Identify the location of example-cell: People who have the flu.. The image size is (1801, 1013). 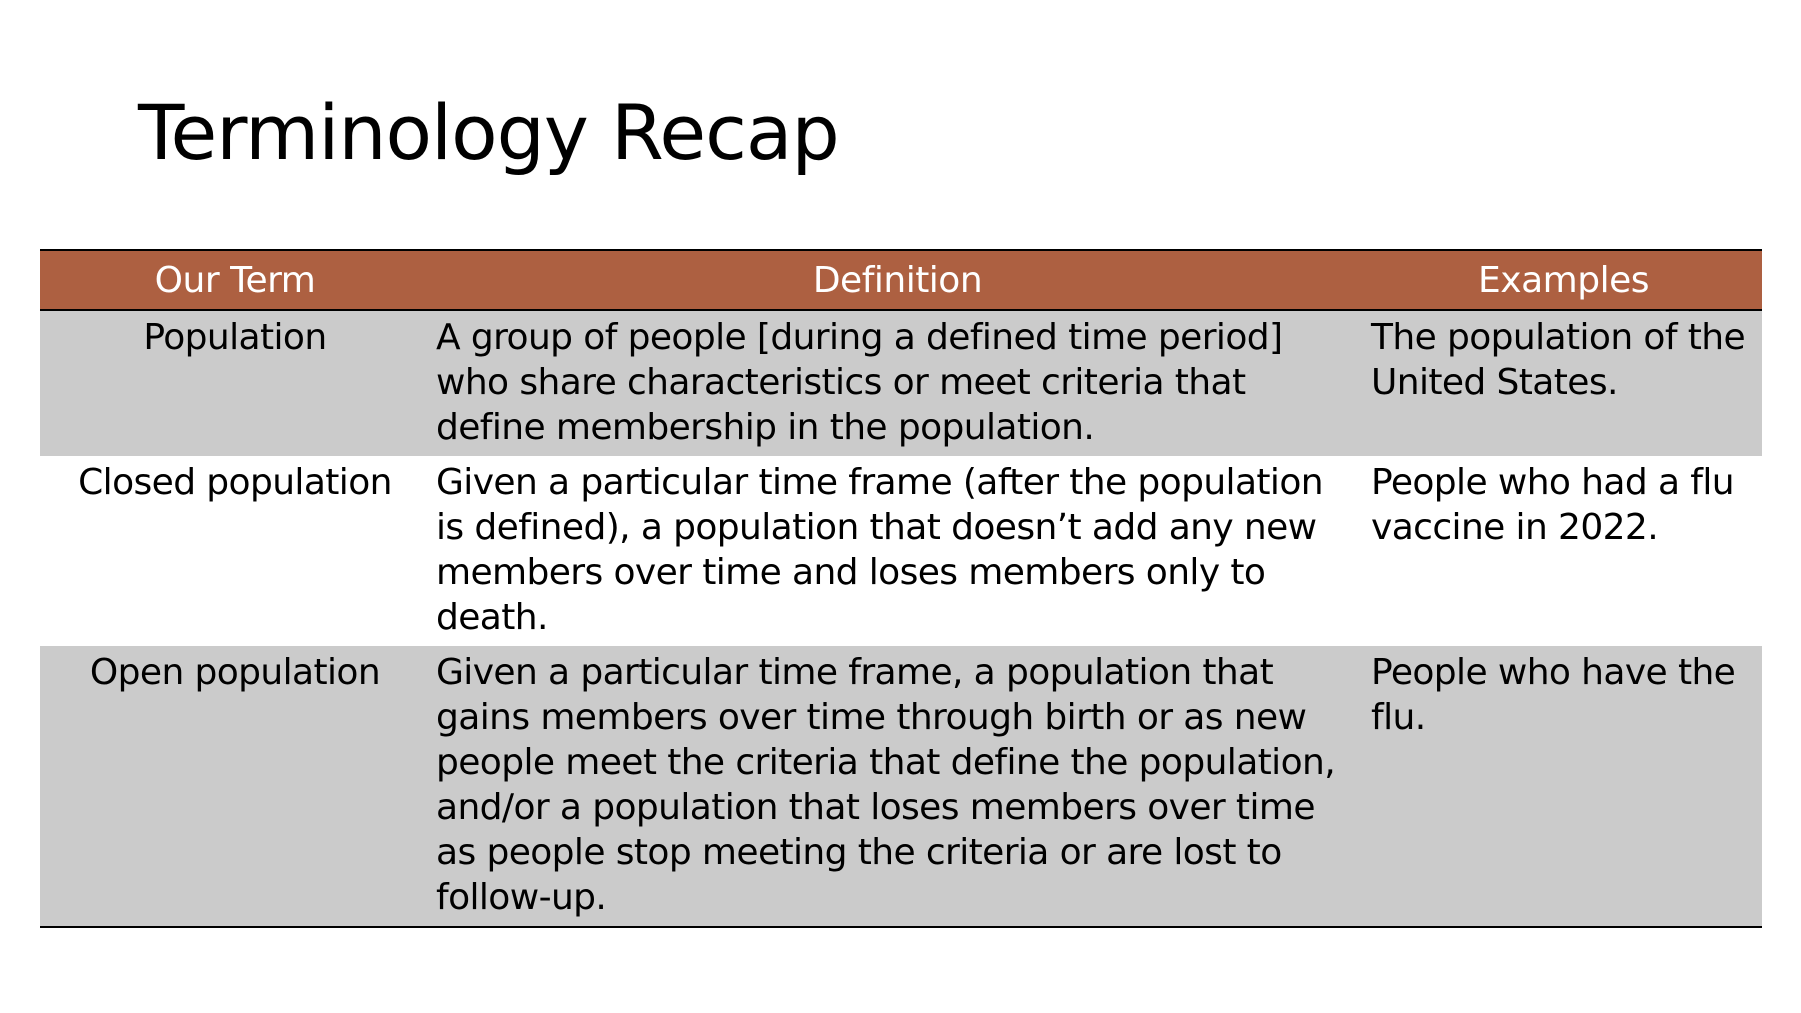
(1563, 786).